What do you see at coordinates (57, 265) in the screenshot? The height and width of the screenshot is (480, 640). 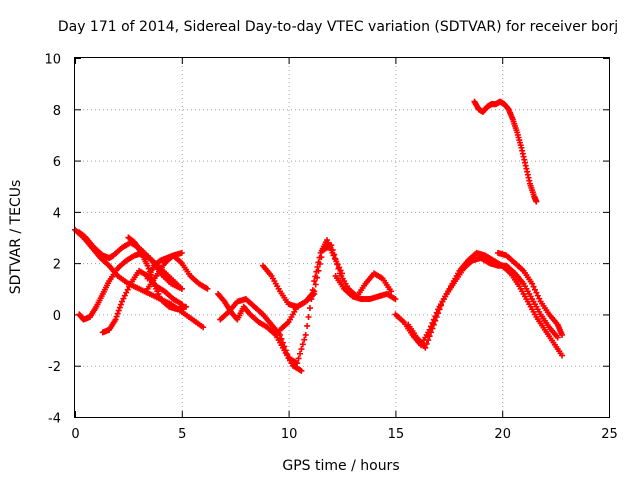 I see `y-tick-label: 2` at bounding box center [57, 265].